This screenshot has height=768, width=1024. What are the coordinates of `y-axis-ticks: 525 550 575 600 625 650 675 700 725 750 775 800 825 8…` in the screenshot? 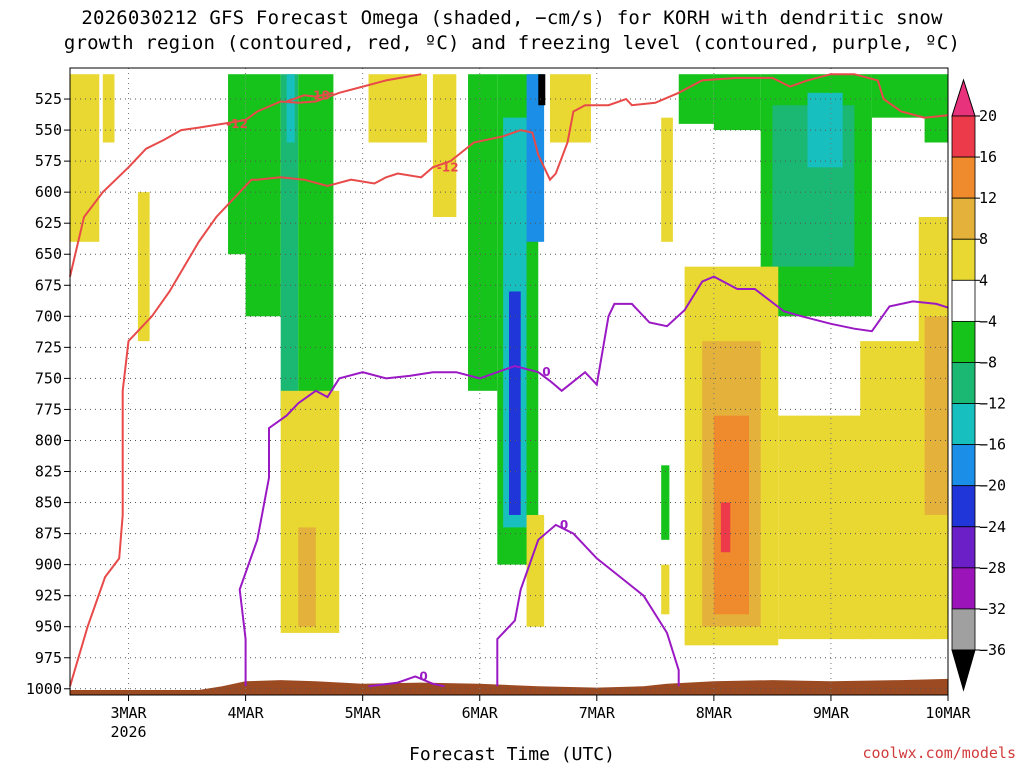 It's located at (48, 394).